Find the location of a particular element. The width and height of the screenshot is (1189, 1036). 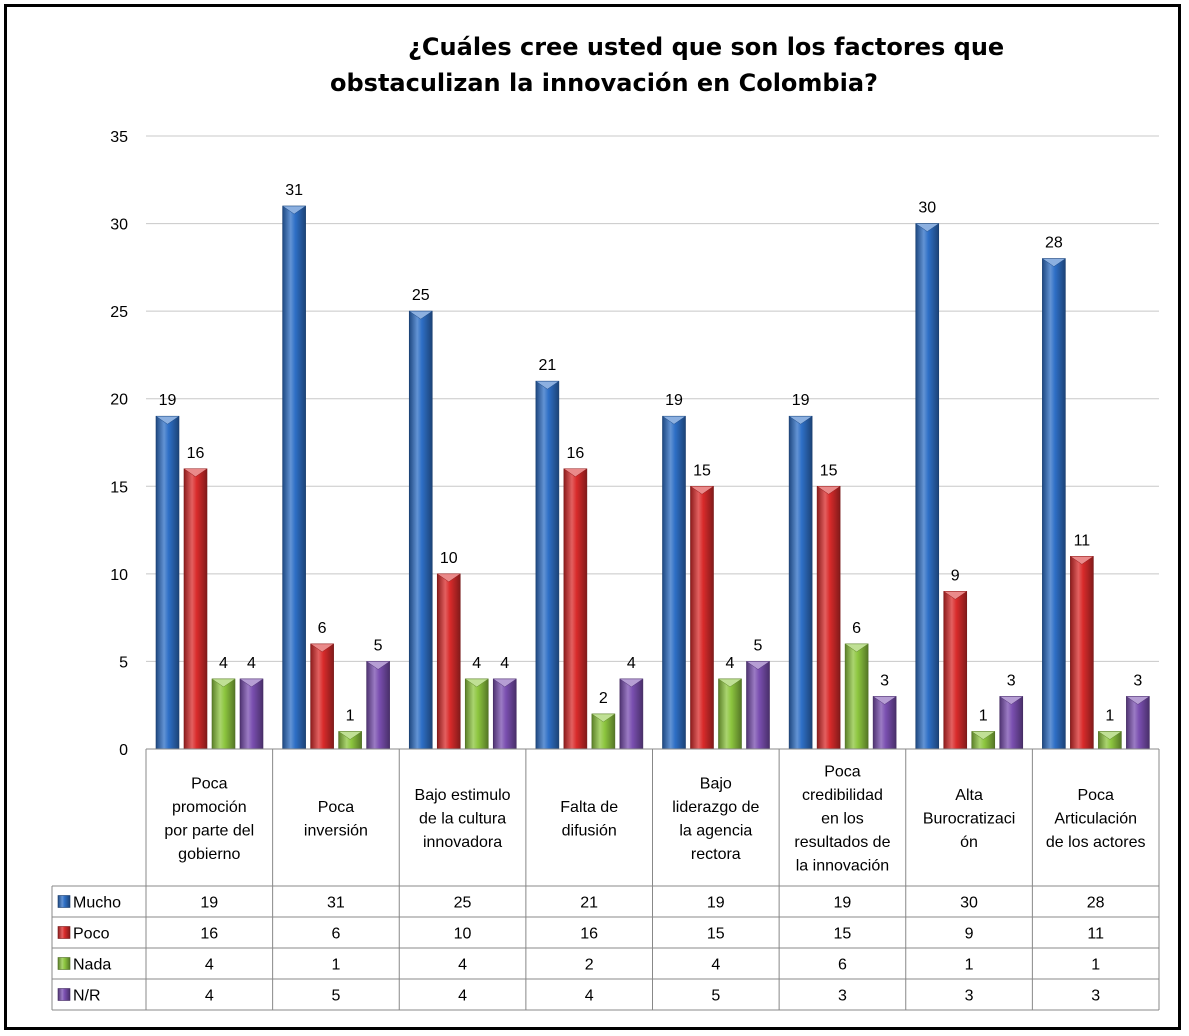

category-label: credibilidad is located at coordinates (842, 795).